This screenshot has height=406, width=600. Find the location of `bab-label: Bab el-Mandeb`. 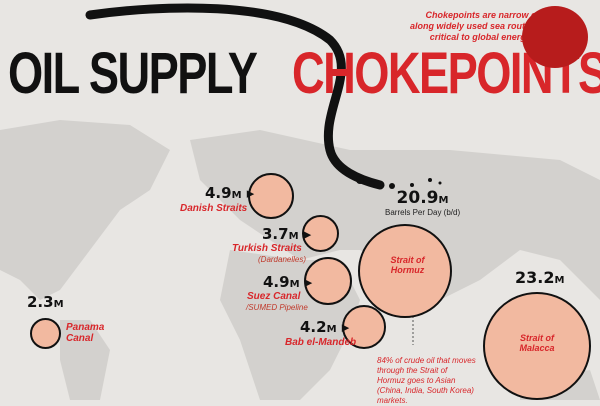

bab-label: Bab el-Mandeb is located at coordinates (321, 342).